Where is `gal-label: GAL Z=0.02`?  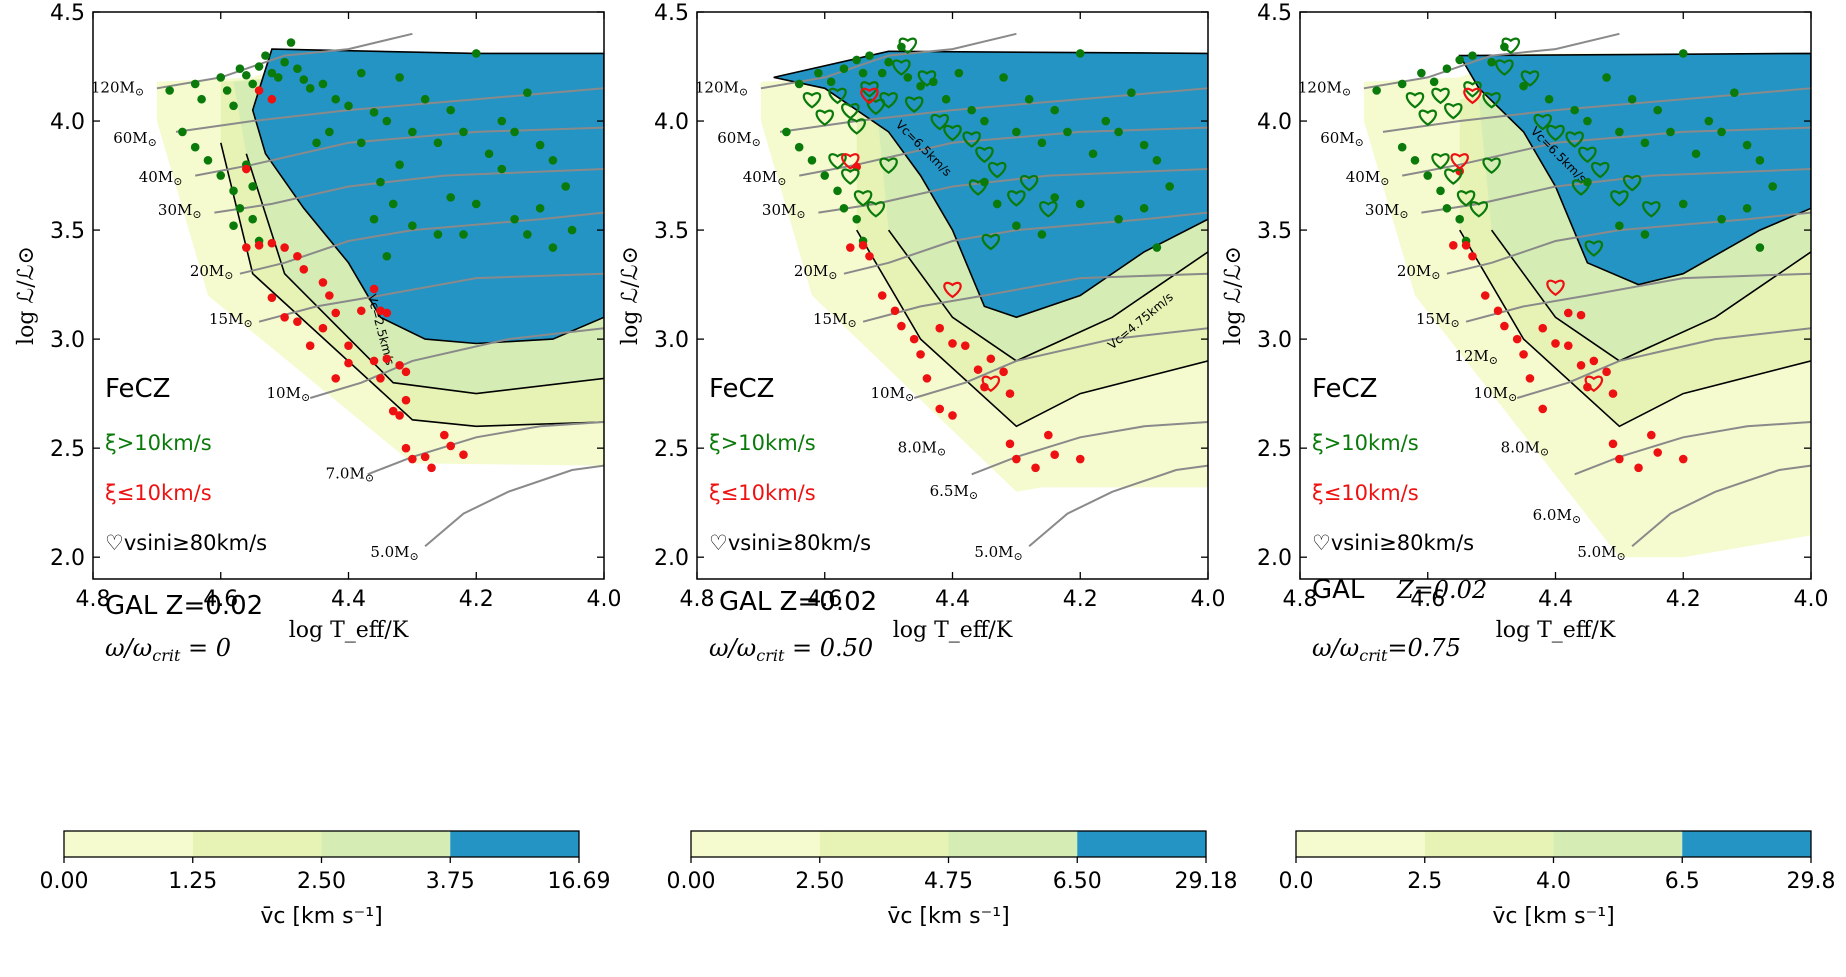 gal-label: GAL Z=0.02 is located at coordinates (184, 606).